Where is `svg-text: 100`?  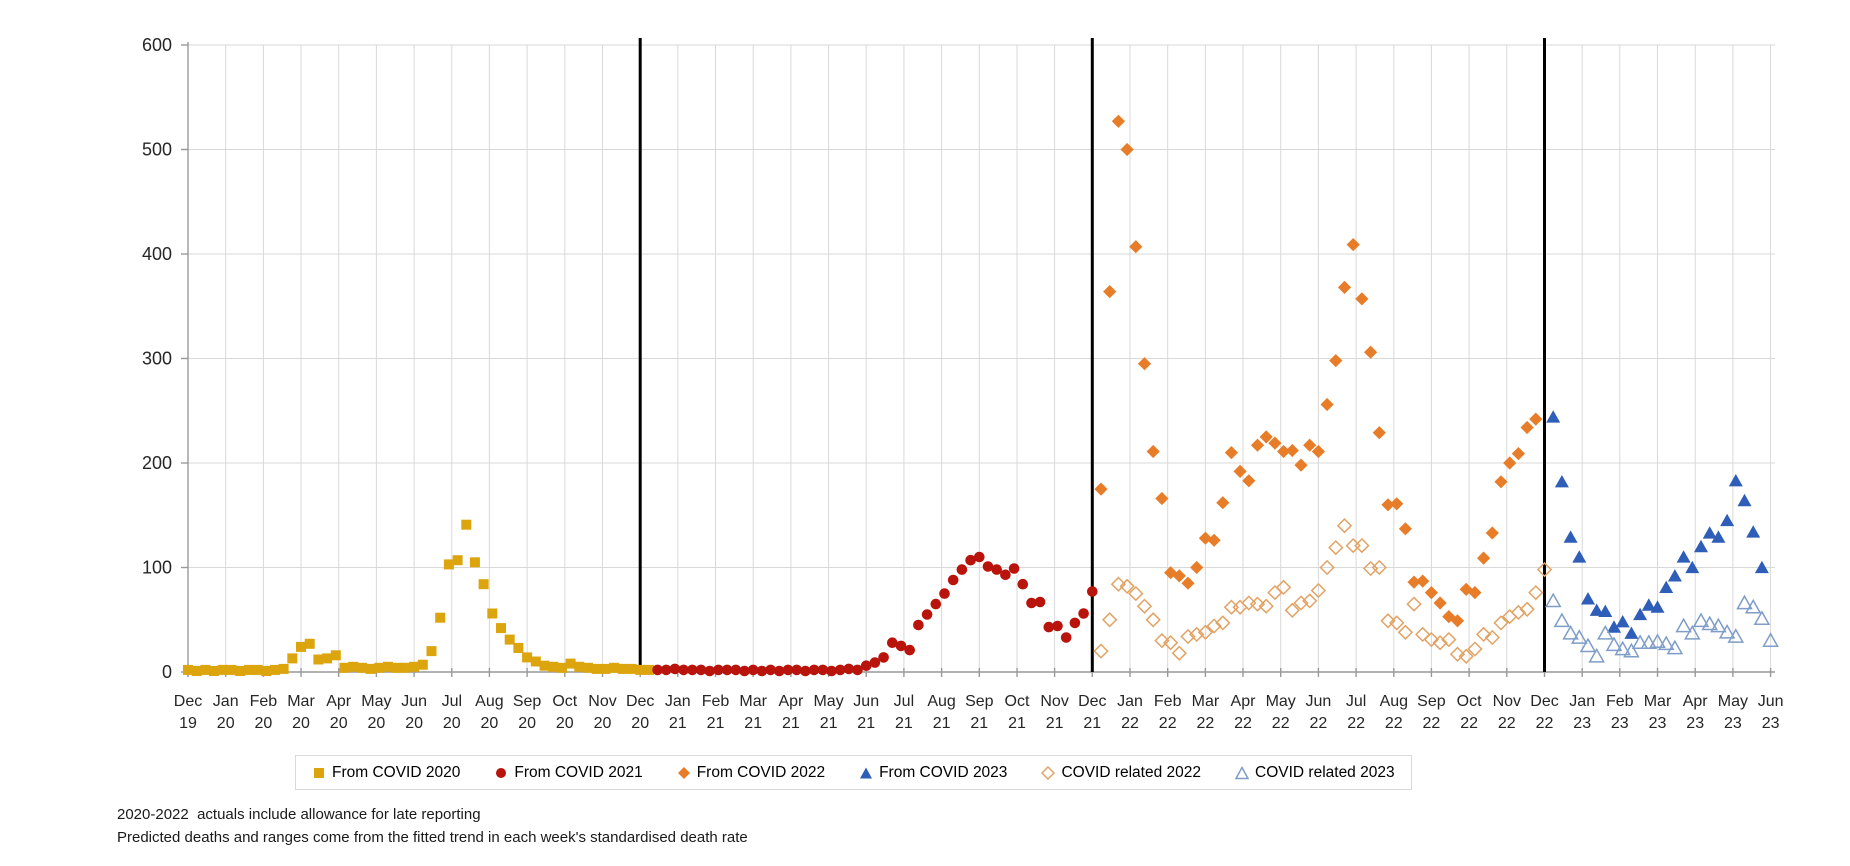
svg-text: 100 is located at coordinates (157, 568).